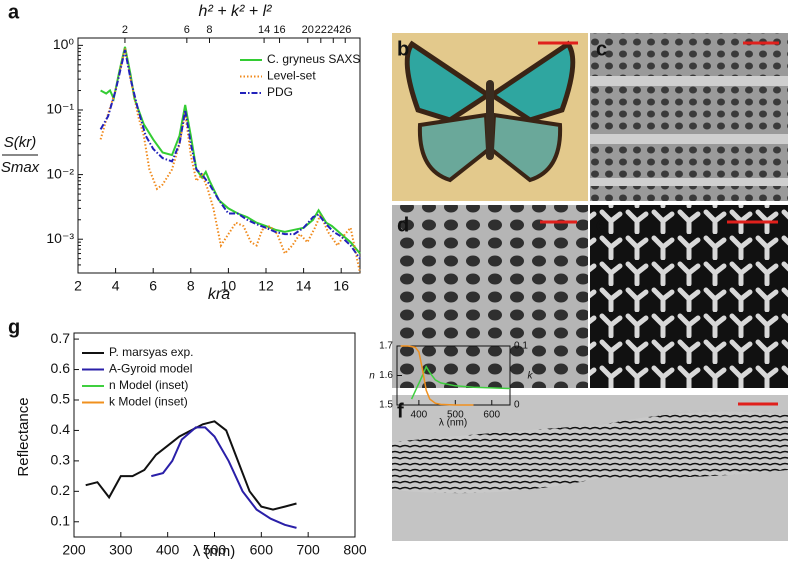  Describe the element at coordinates (453, 423) in the screenshot. I see `inset-x-label: λ (nm)` at that location.